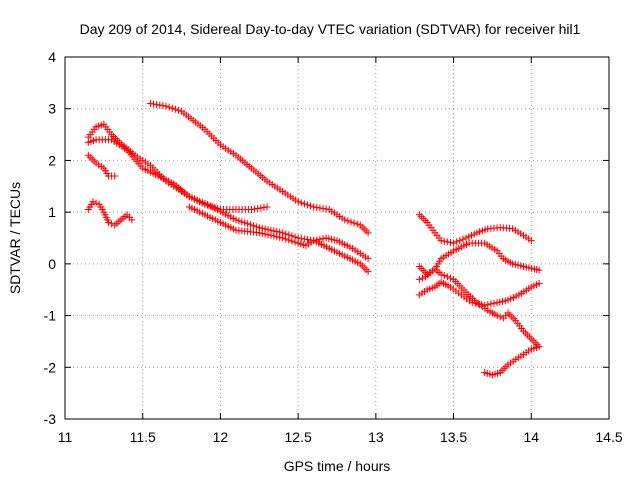 The width and height of the screenshot is (640, 480). What do you see at coordinates (531, 437) in the screenshot?
I see `x-tick-label: 14` at bounding box center [531, 437].